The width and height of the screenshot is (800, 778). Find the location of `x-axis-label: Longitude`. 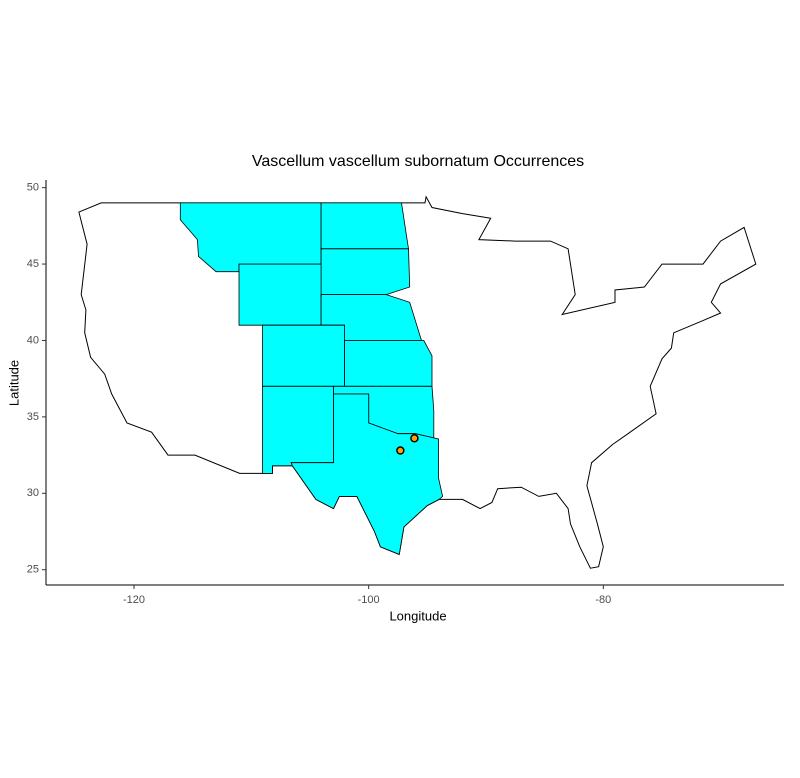

x-axis-label: Longitude is located at coordinates (417, 615).